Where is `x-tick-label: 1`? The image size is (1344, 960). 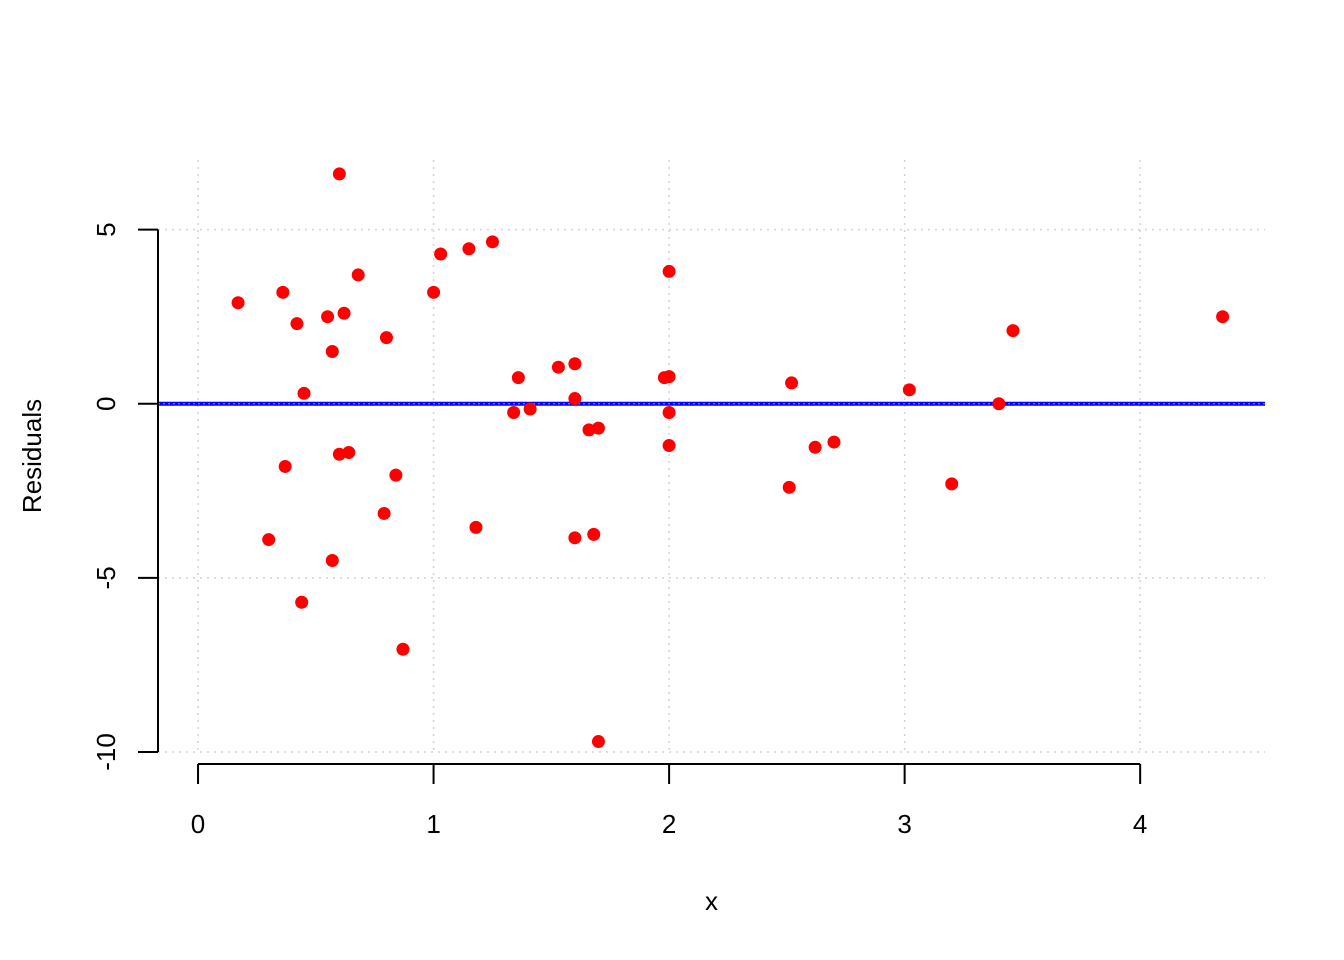
x-tick-label: 1 is located at coordinates (433, 824).